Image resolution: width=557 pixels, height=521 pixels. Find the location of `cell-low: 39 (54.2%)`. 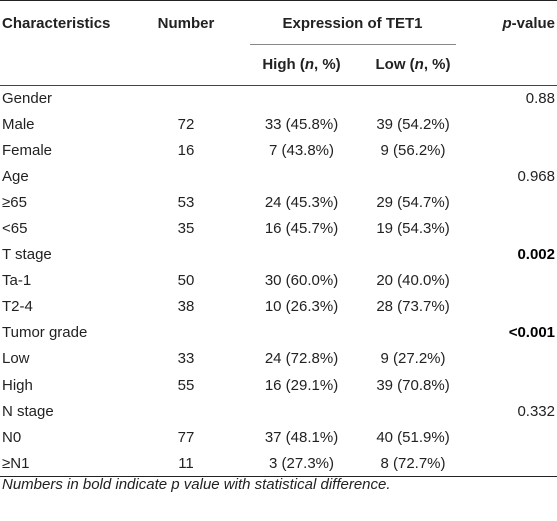

cell-low: 39 (54.2%) is located at coordinates (413, 124).